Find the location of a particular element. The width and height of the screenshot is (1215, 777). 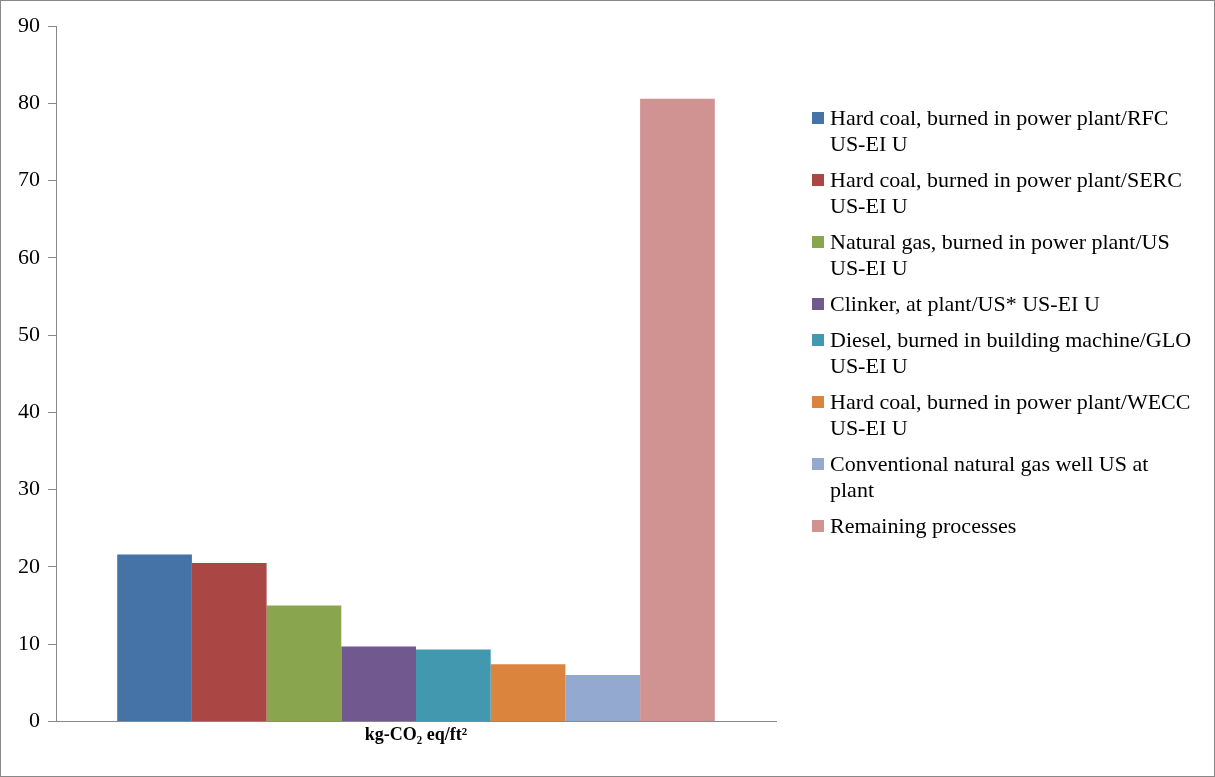

y-tick-label: 90 is located at coordinates (29, 24).